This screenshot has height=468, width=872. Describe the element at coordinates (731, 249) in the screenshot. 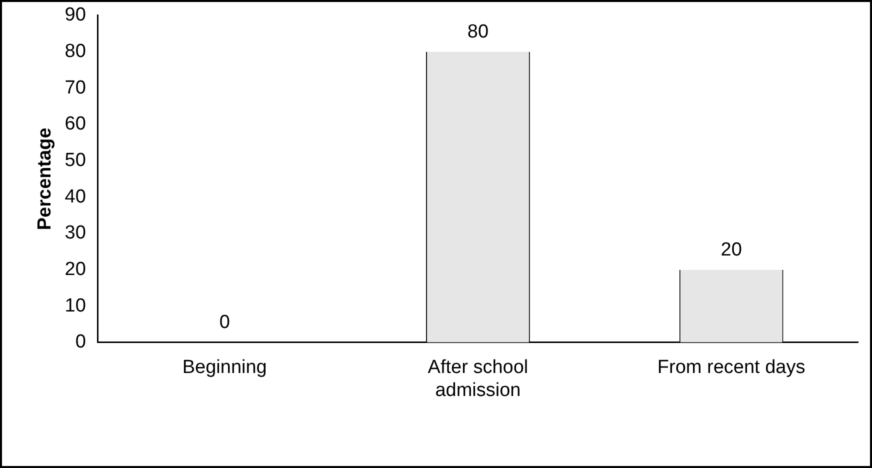

I see `data-label: 20` at that location.